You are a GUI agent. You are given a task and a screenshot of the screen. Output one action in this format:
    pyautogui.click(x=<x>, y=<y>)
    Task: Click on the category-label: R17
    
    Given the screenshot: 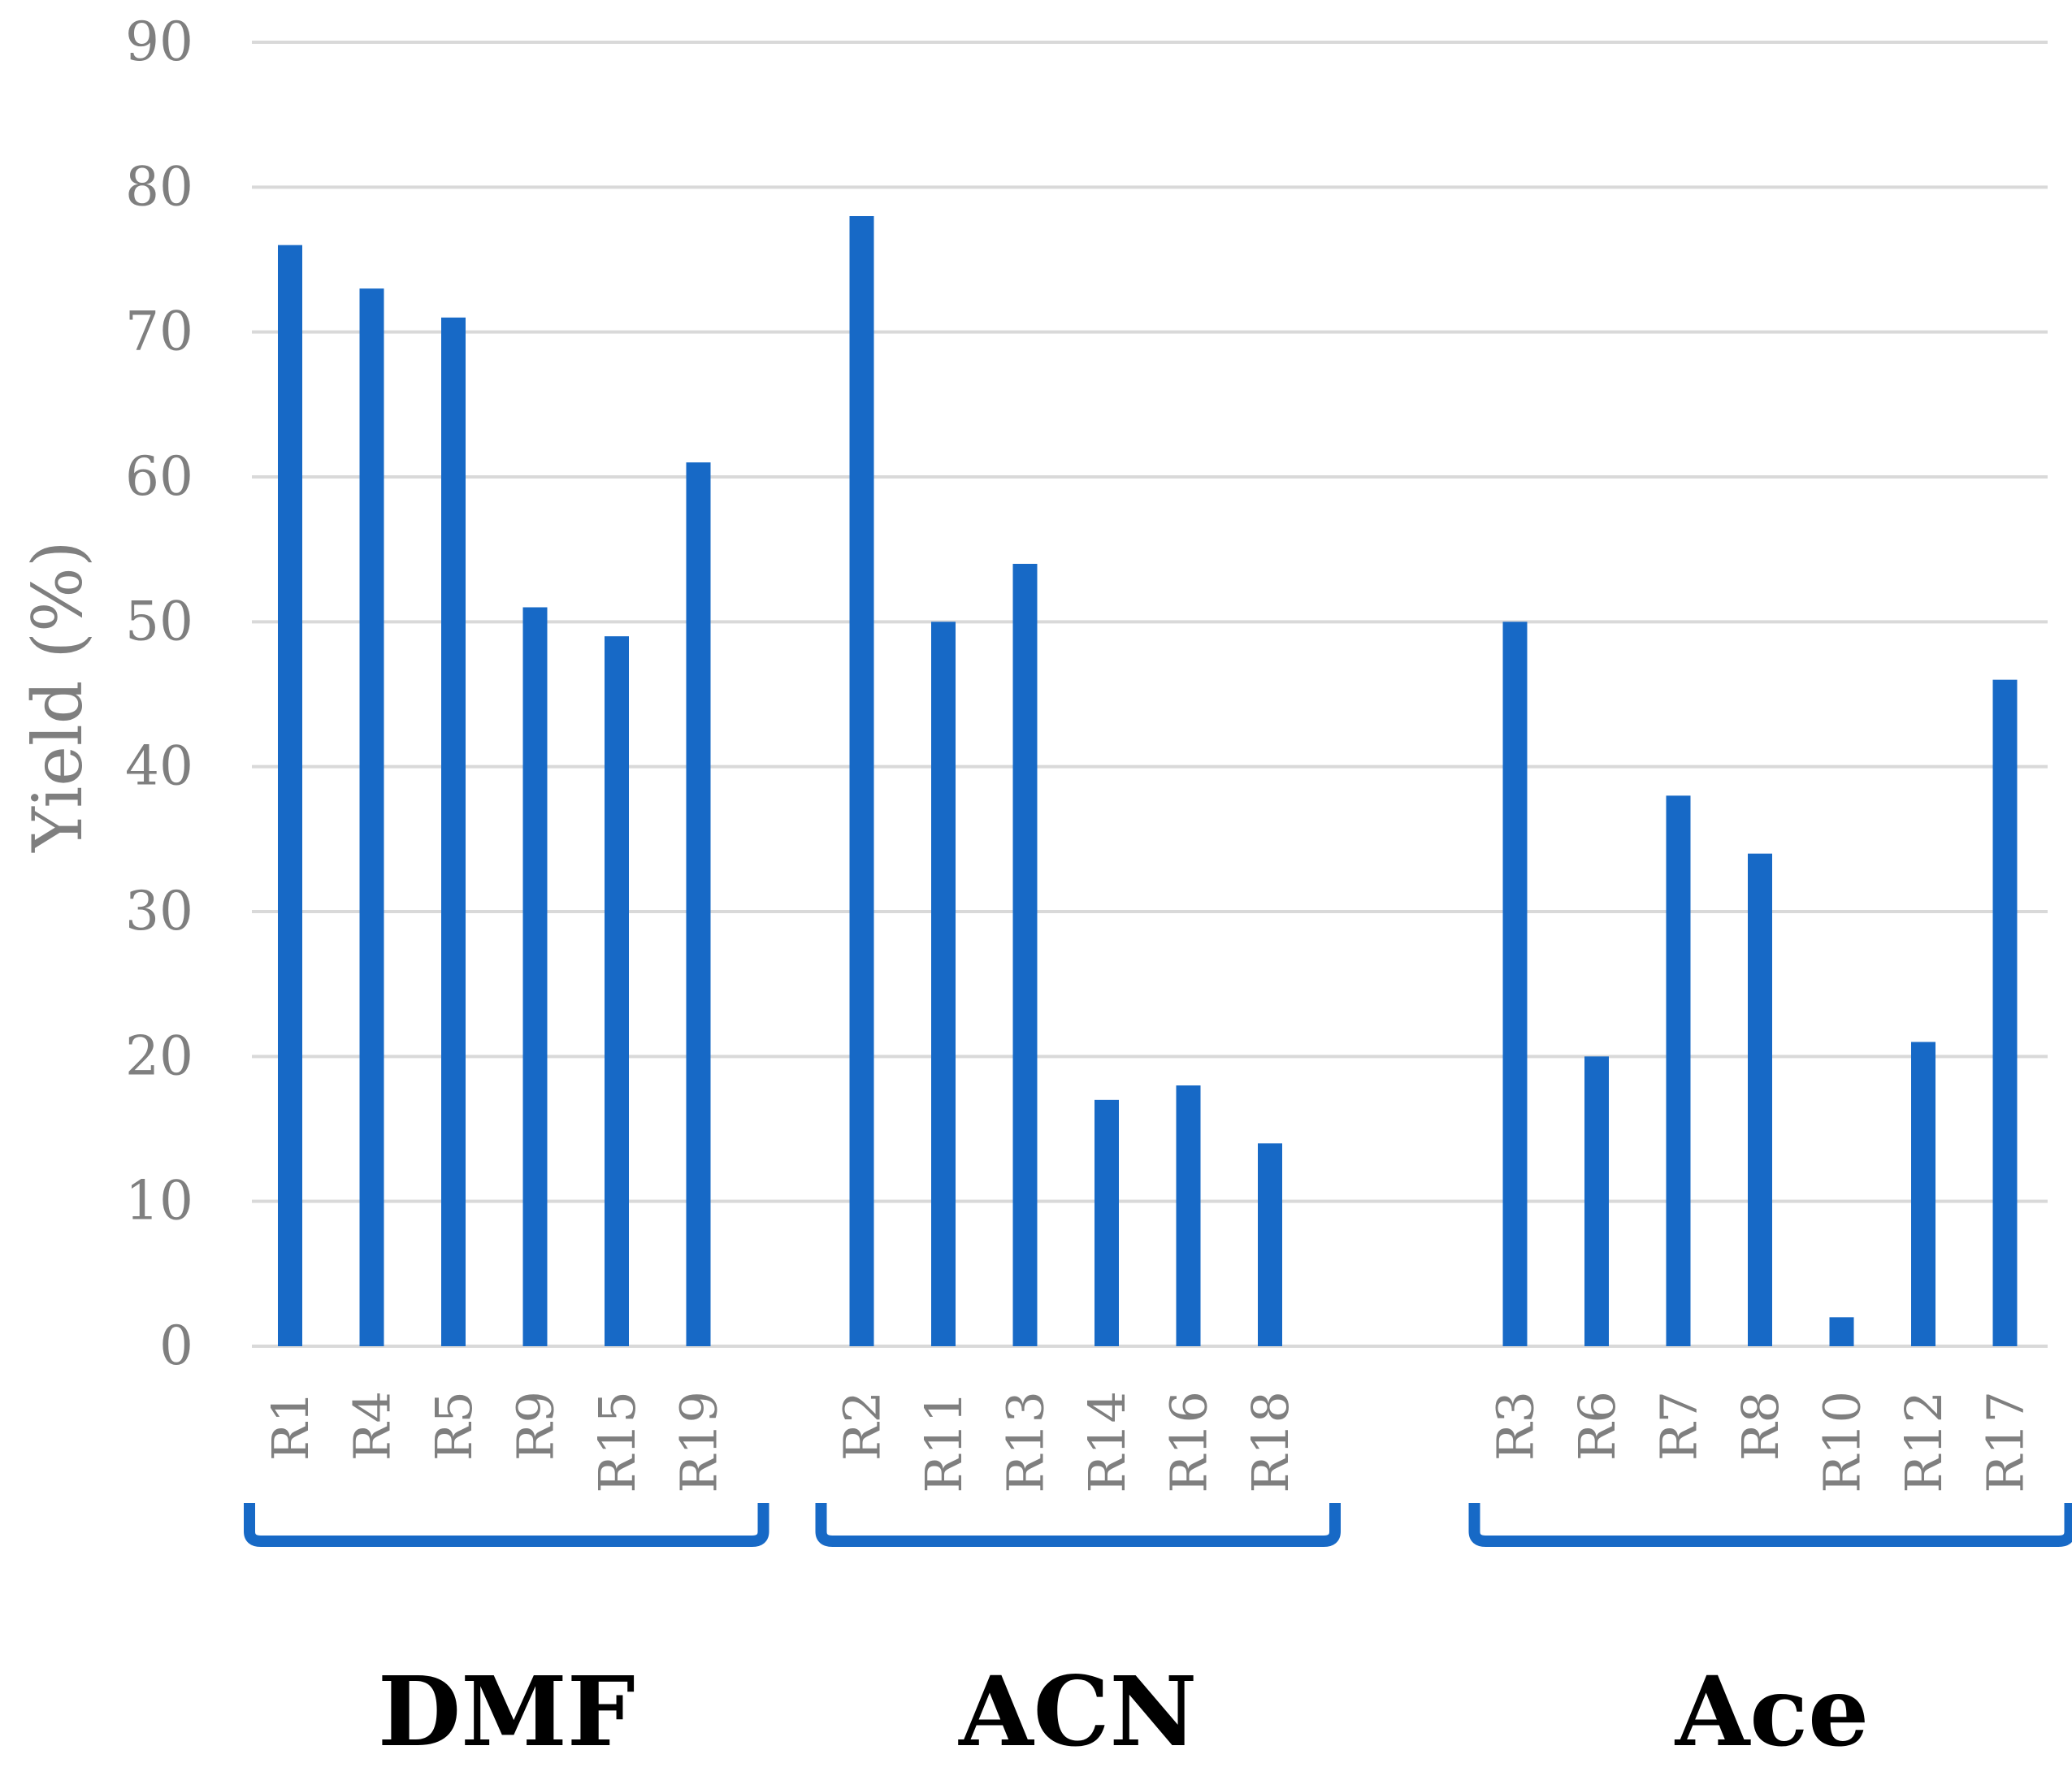 What is the action you would take?
    pyautogui.click(x=2005, y=1442)
    